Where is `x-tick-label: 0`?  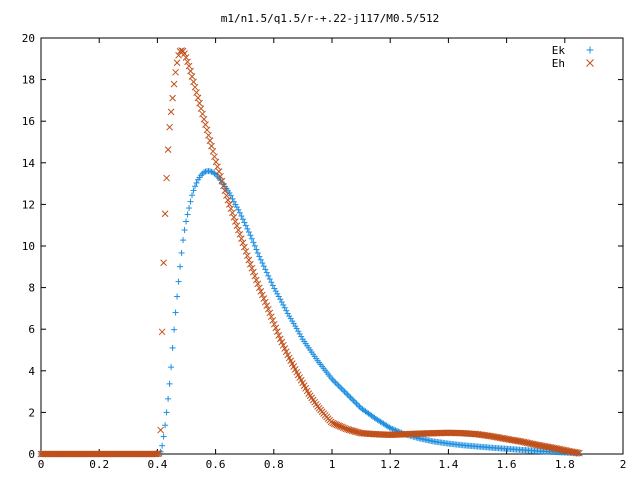 x-tick-label: 0 is located at coordinates (41, 464).